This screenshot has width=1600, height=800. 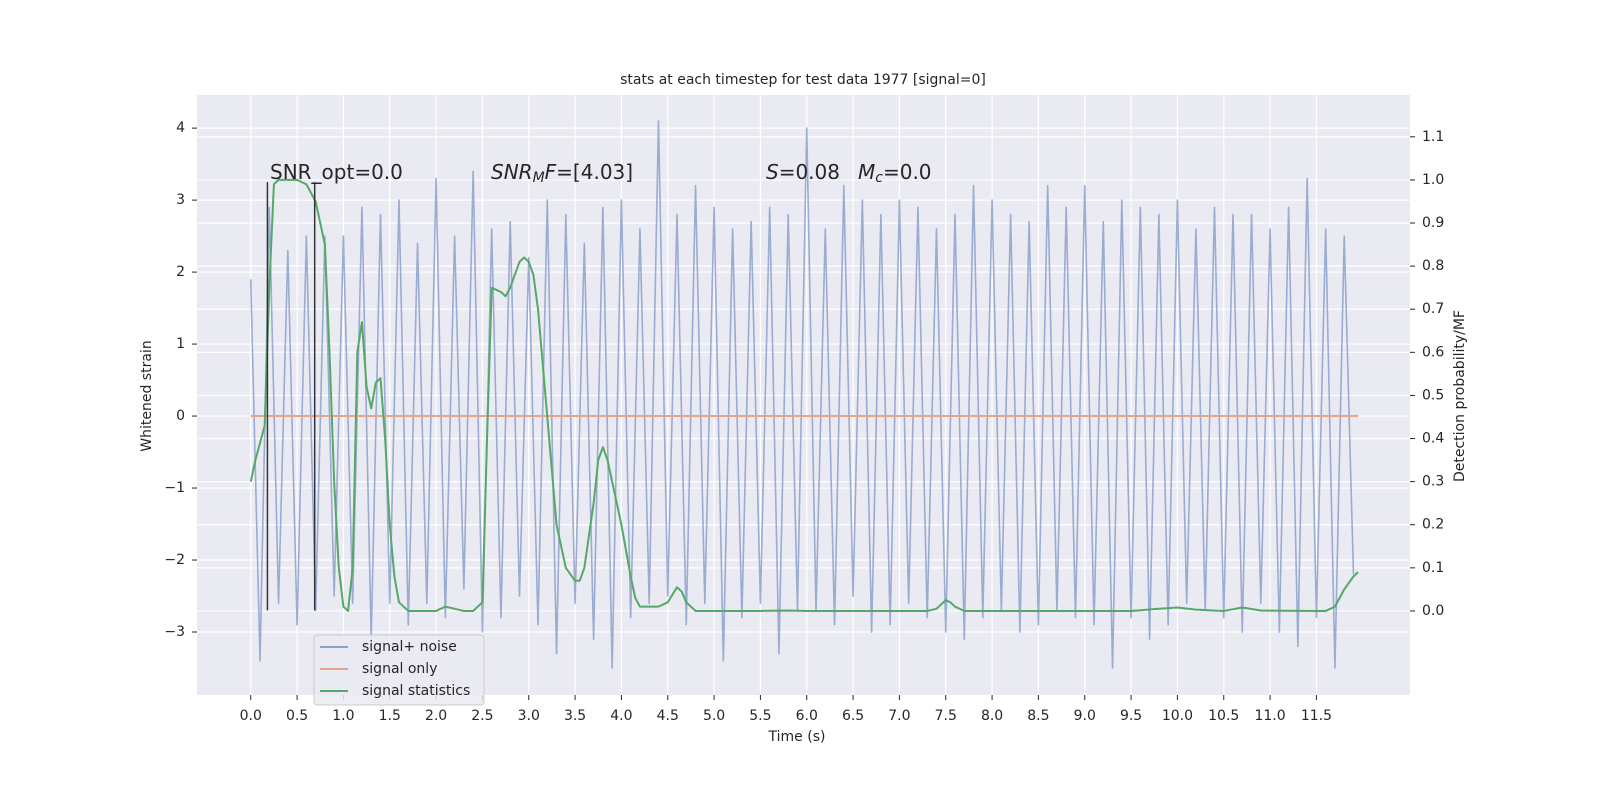 What do you see at coordinates (1433, 352) in the screenshot?
I see `y2-tick-label: 0.6` at bounding box center [1433, 352].